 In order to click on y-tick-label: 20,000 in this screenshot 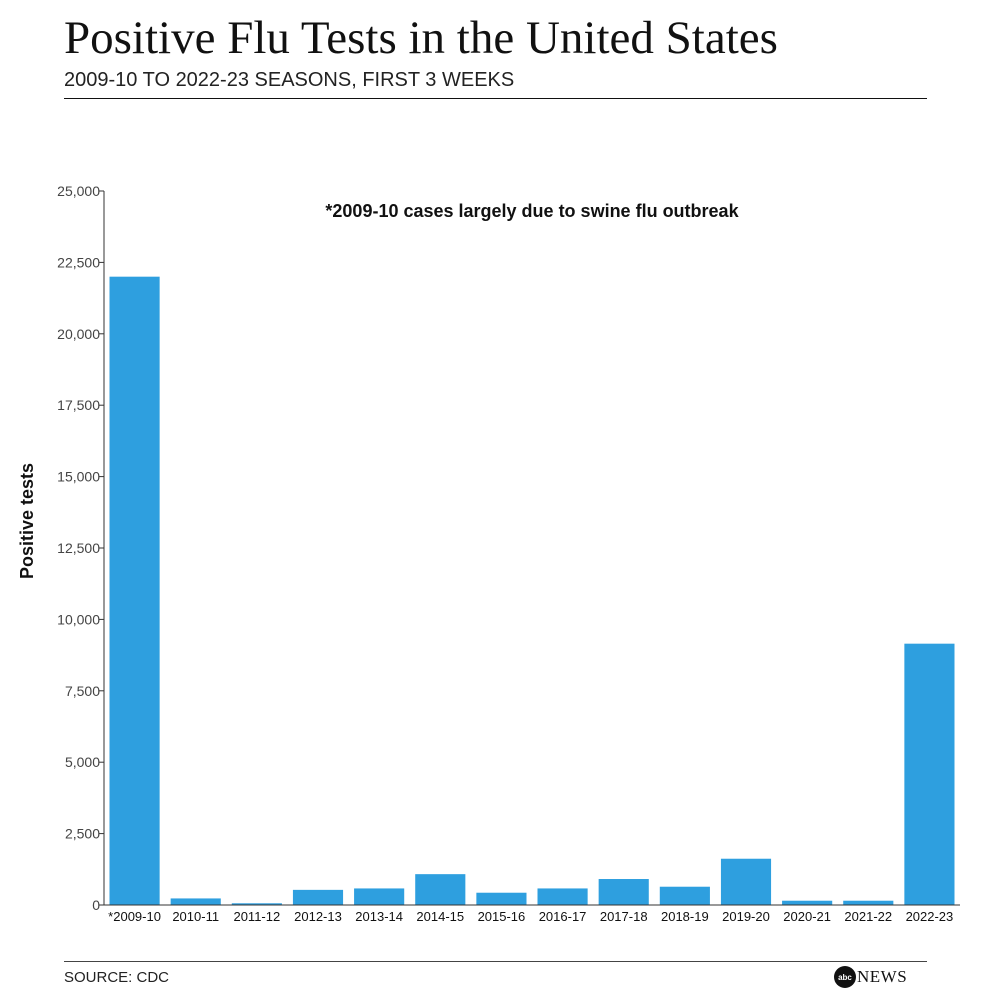, I will do `click(78, 334)`.